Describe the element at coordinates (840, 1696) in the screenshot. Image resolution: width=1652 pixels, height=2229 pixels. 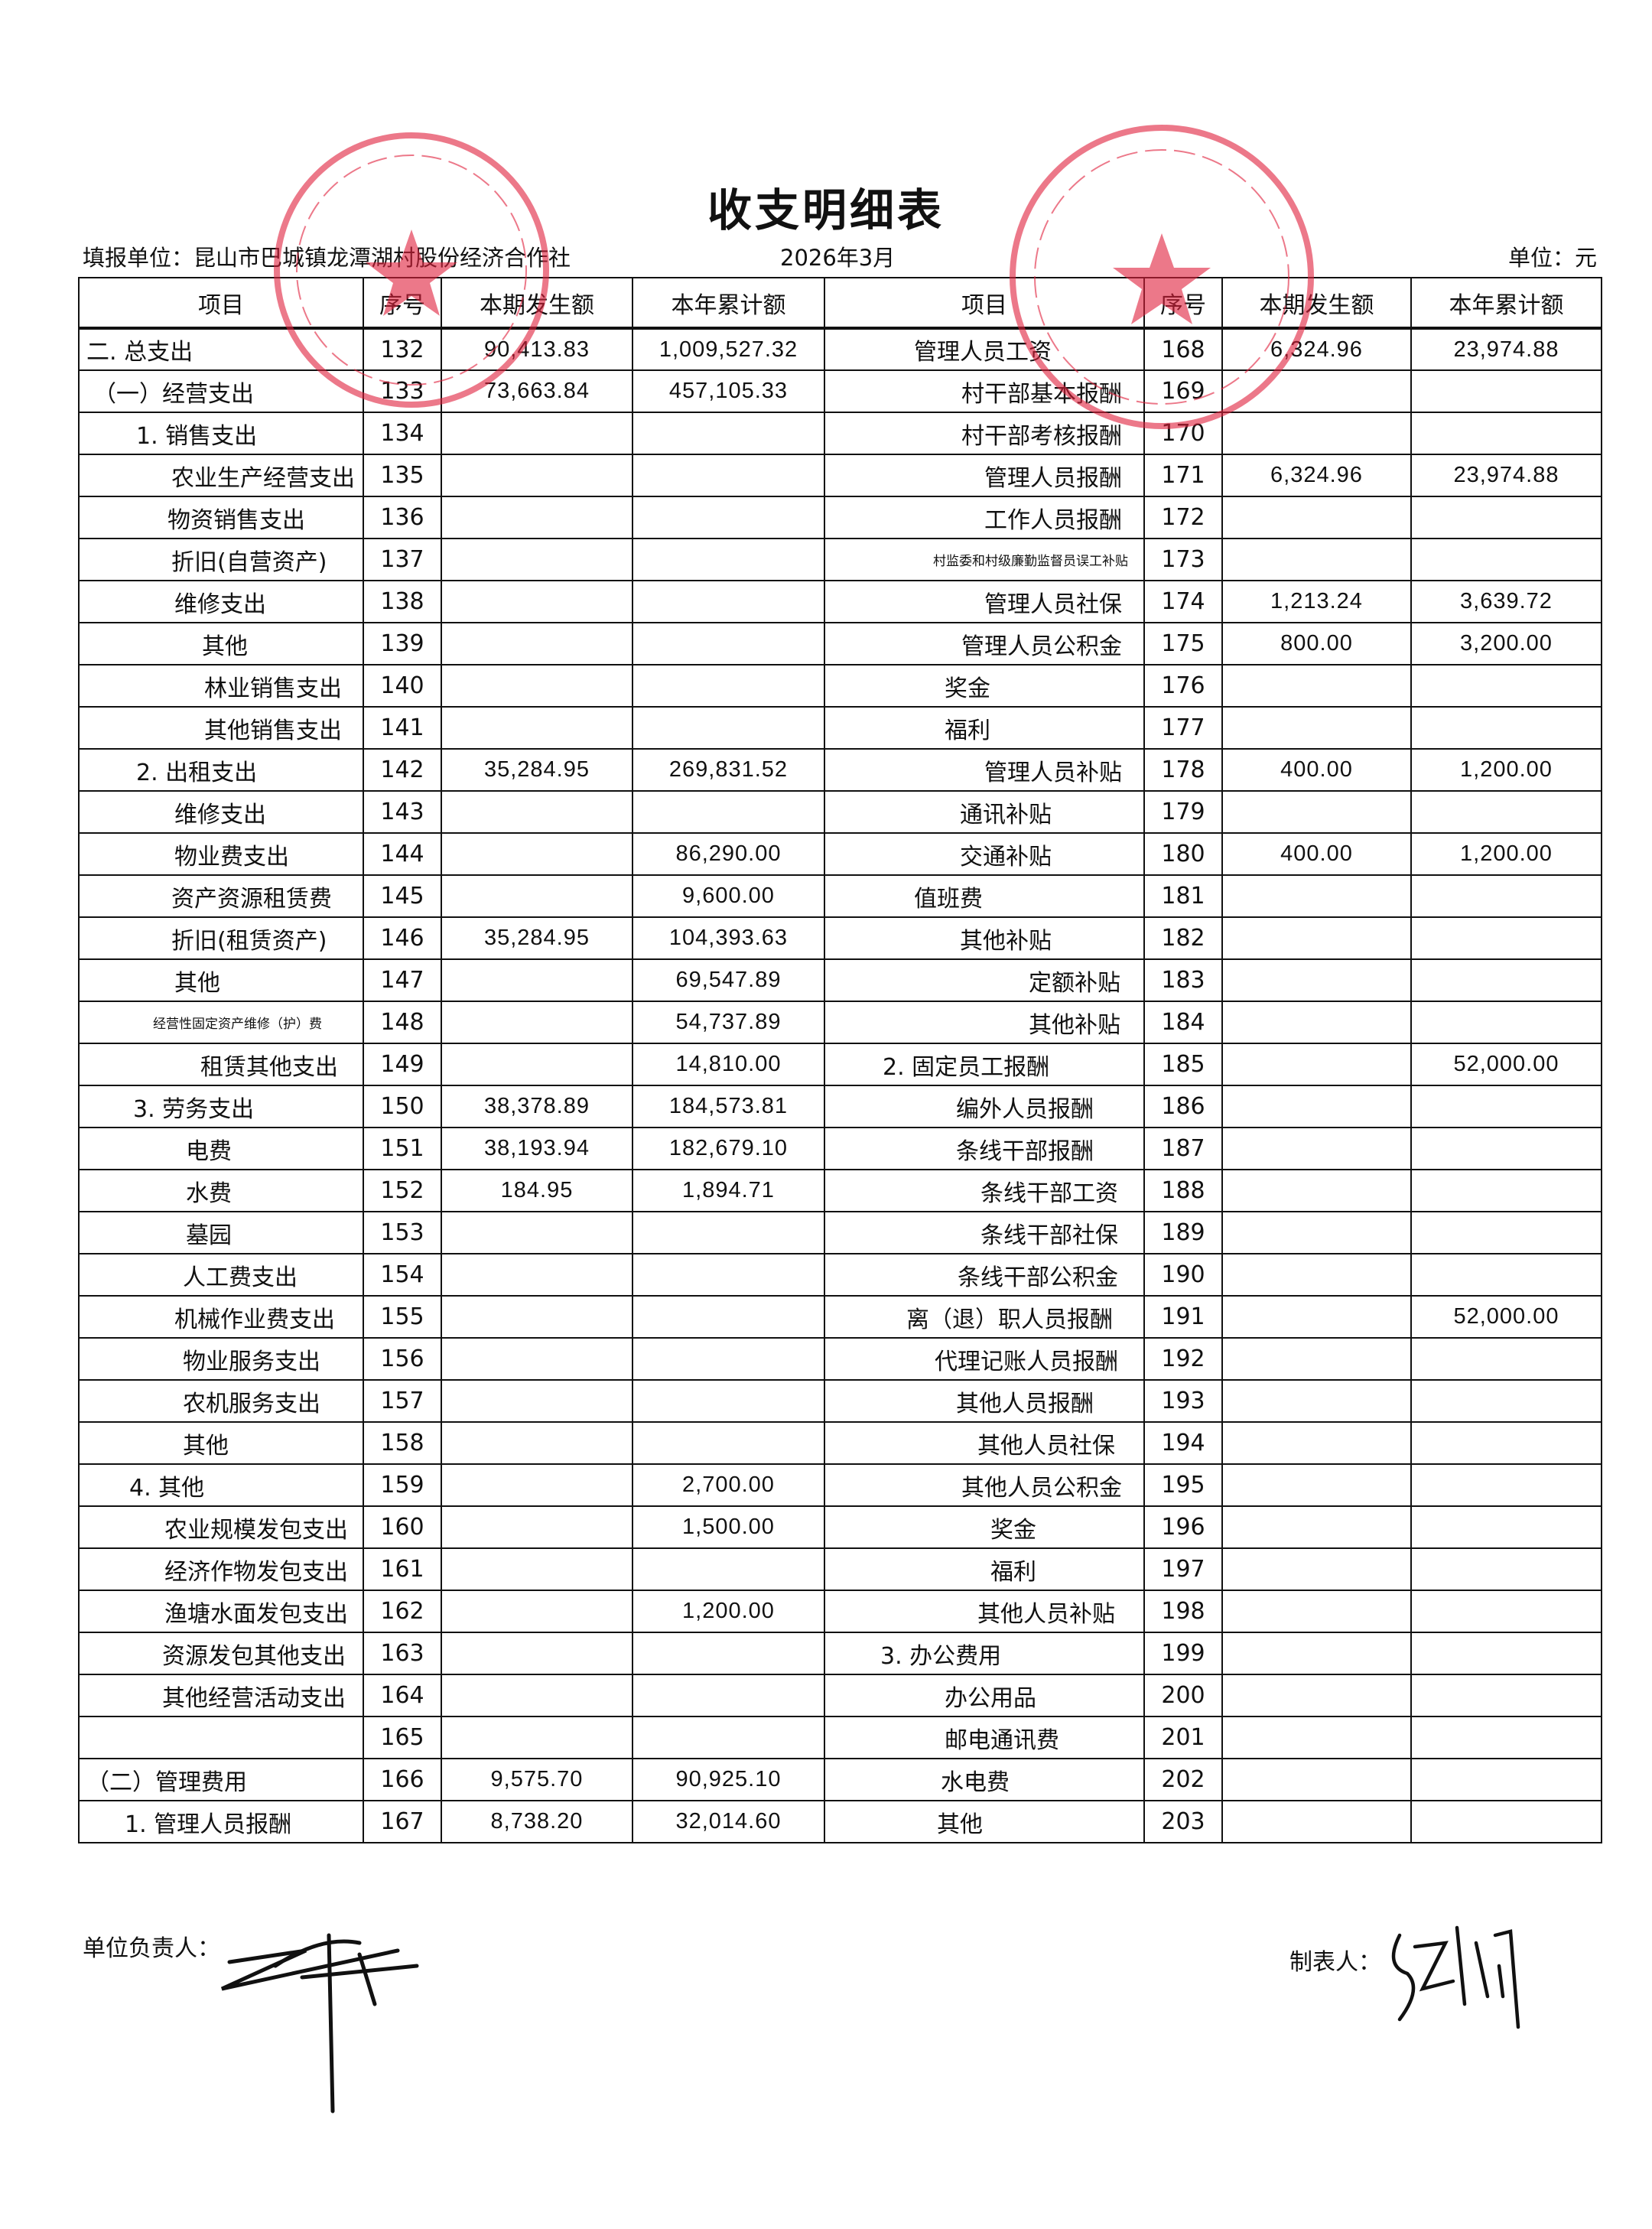
I see `table-row: 其他经营活动支出 164 办公用品 200` at that location.